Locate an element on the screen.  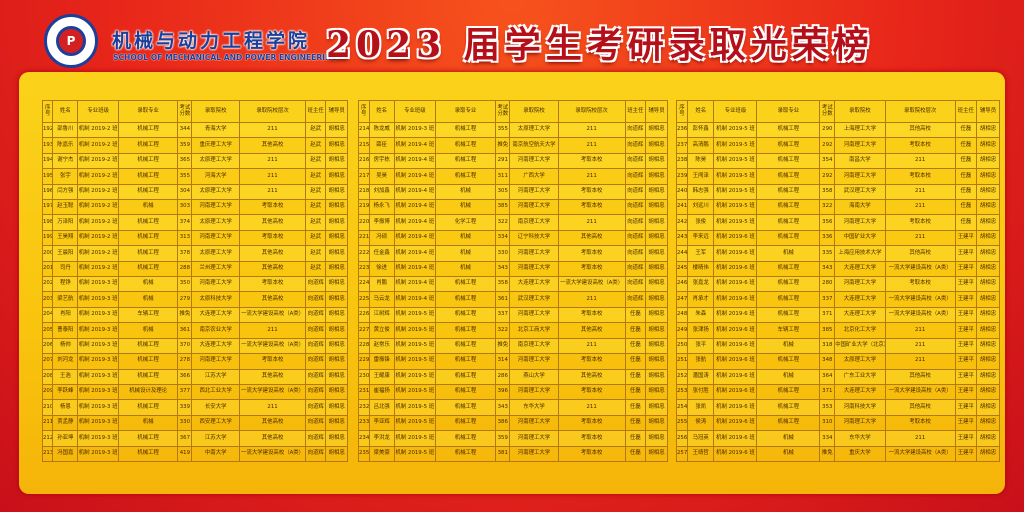
cell-name: 杨帅 is located at coordinates (65, 346).